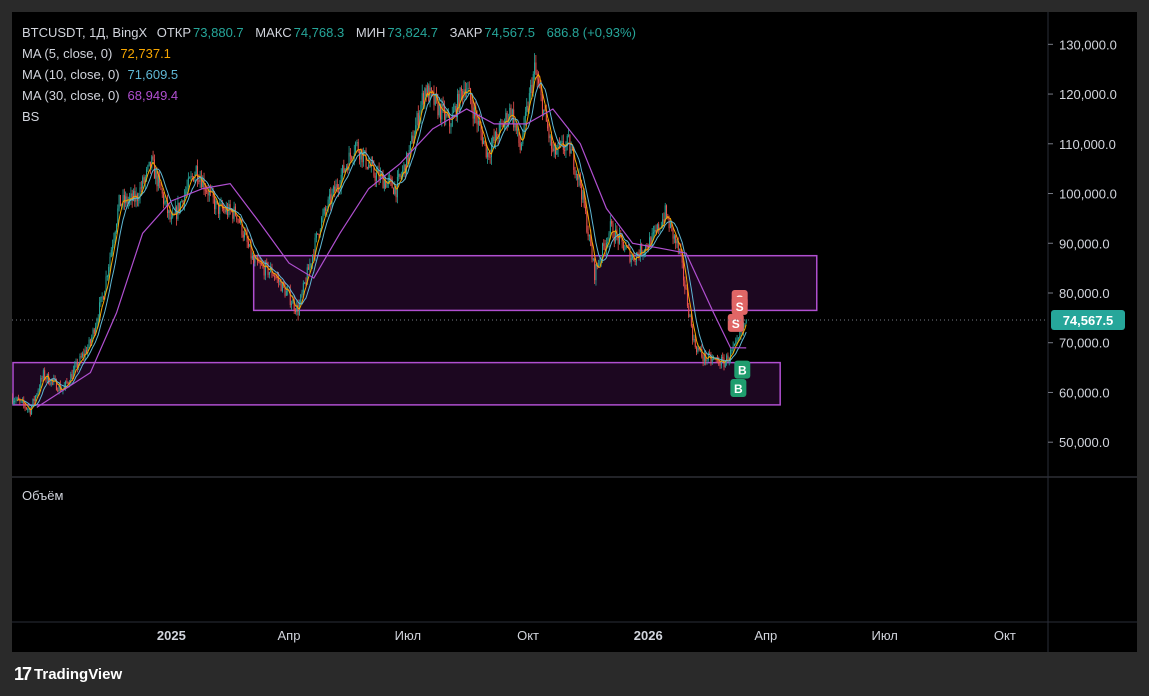 The height and width of the screenshot is (696, 1149). What do you see at coordinates (101, 74) in the screenshot?
I see `indicator-ma10: MA (10, close, 0) 71,609.5` at bounding box center [101, 74].